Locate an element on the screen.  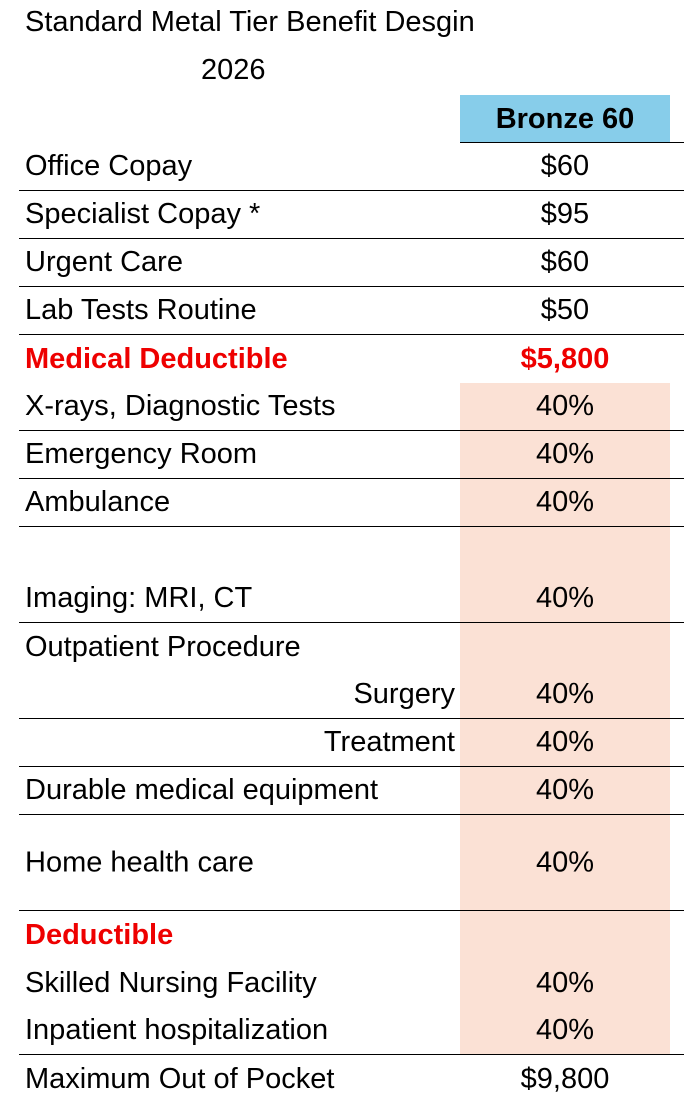
table-row: Treatment 40% is located at coordinates (351, 743).